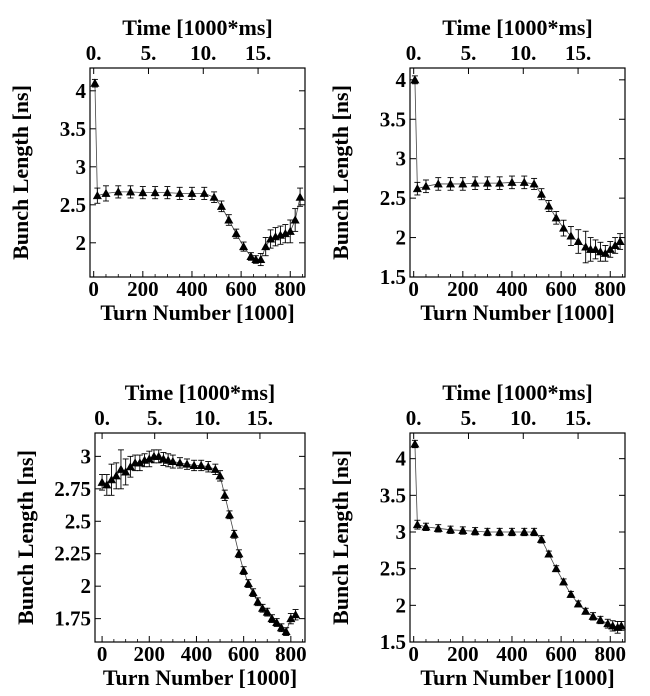 The height and width of the screenshot is (696, 650). Describe the element at coordinates (401, 459) in the screenshot. I see `y-tick-label: 4` at that location.